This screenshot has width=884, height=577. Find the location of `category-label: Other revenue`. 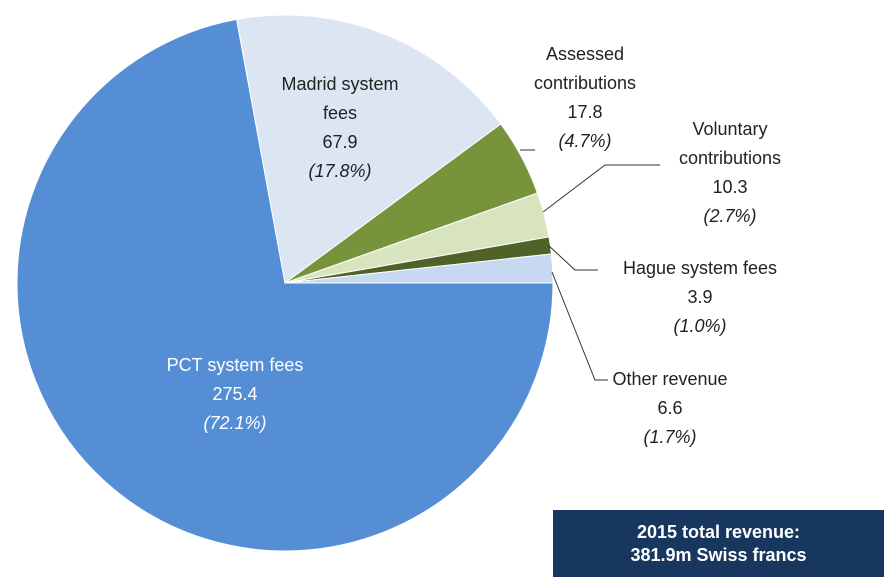

category-label: Other revenue is located at coordinates (670, 379).